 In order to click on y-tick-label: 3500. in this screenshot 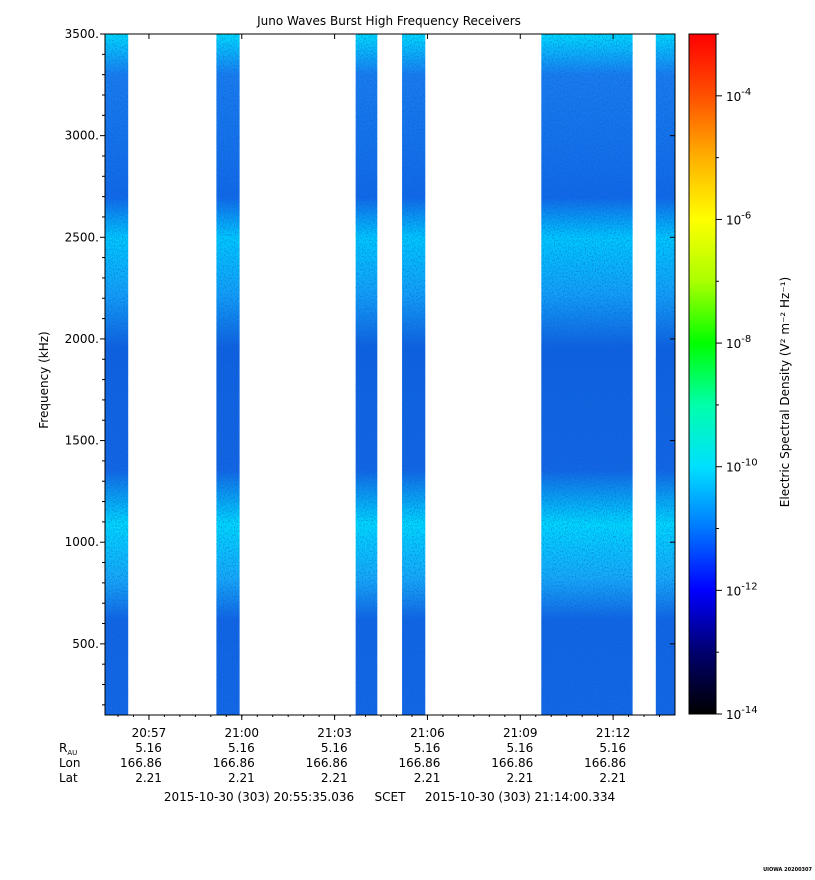, I will do `click(82, 34)`.